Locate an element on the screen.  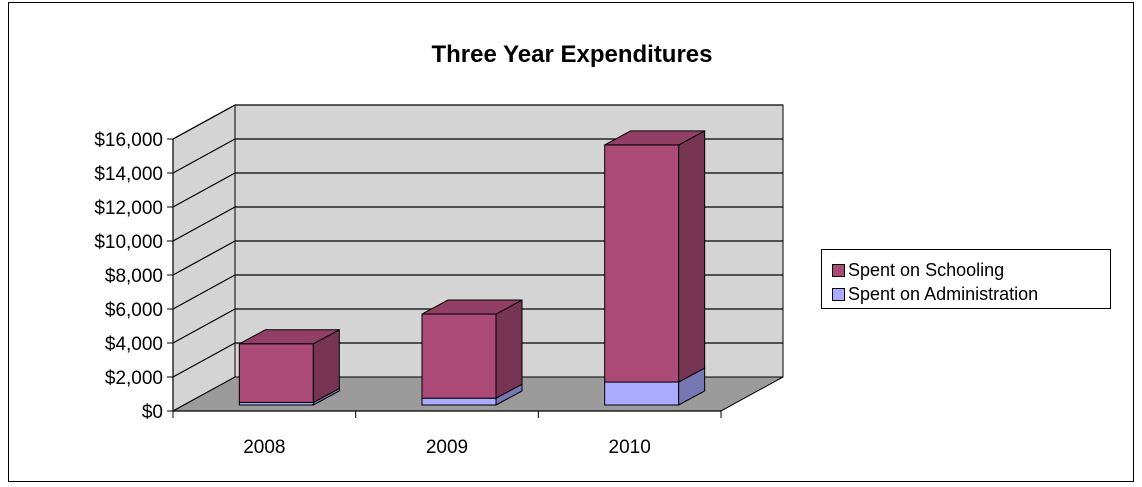
y-tick-label: $10,000 is located at coordinates (128, 242).